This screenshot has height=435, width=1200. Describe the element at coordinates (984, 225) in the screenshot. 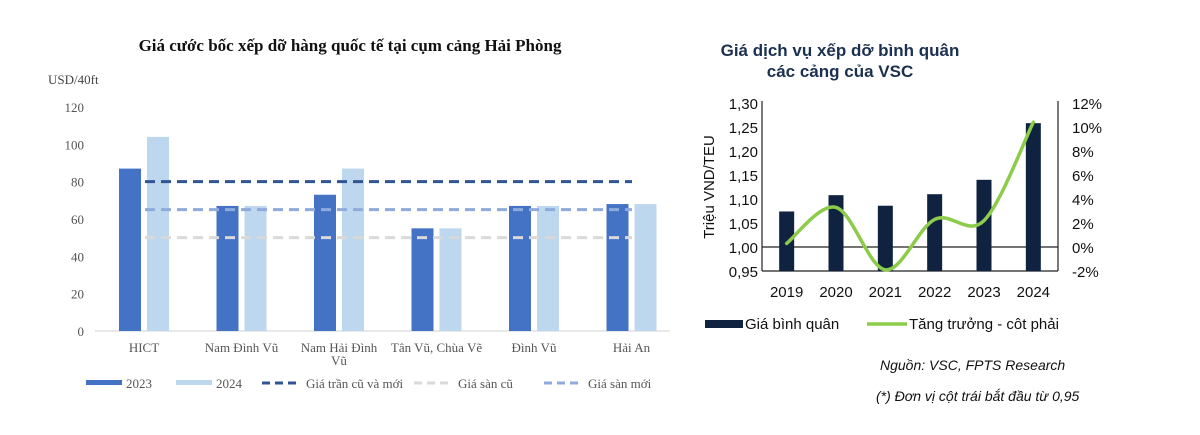

I see `bar-2023` at that location.